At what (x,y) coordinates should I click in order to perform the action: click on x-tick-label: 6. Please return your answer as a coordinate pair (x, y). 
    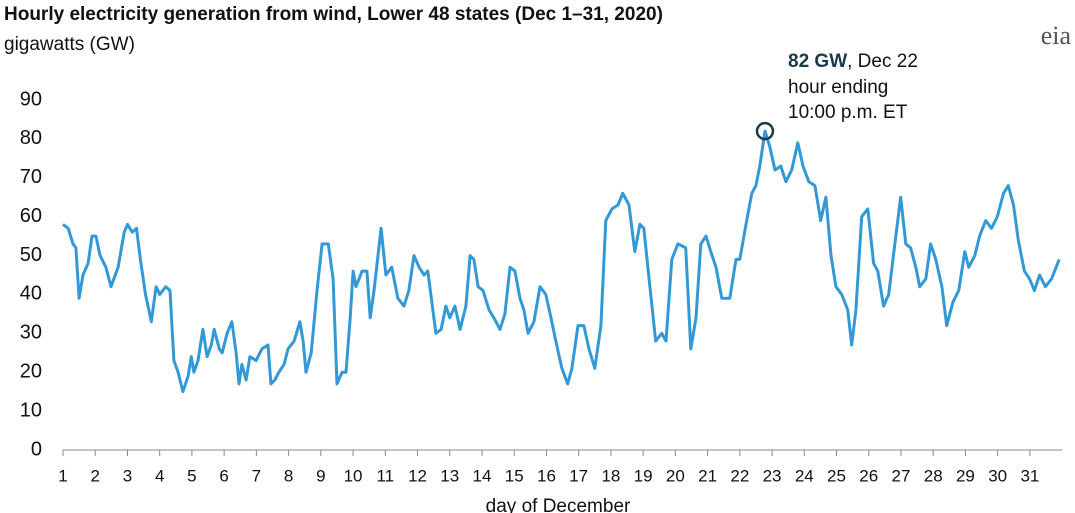
    Looking at the image, I should click on (223, 475).